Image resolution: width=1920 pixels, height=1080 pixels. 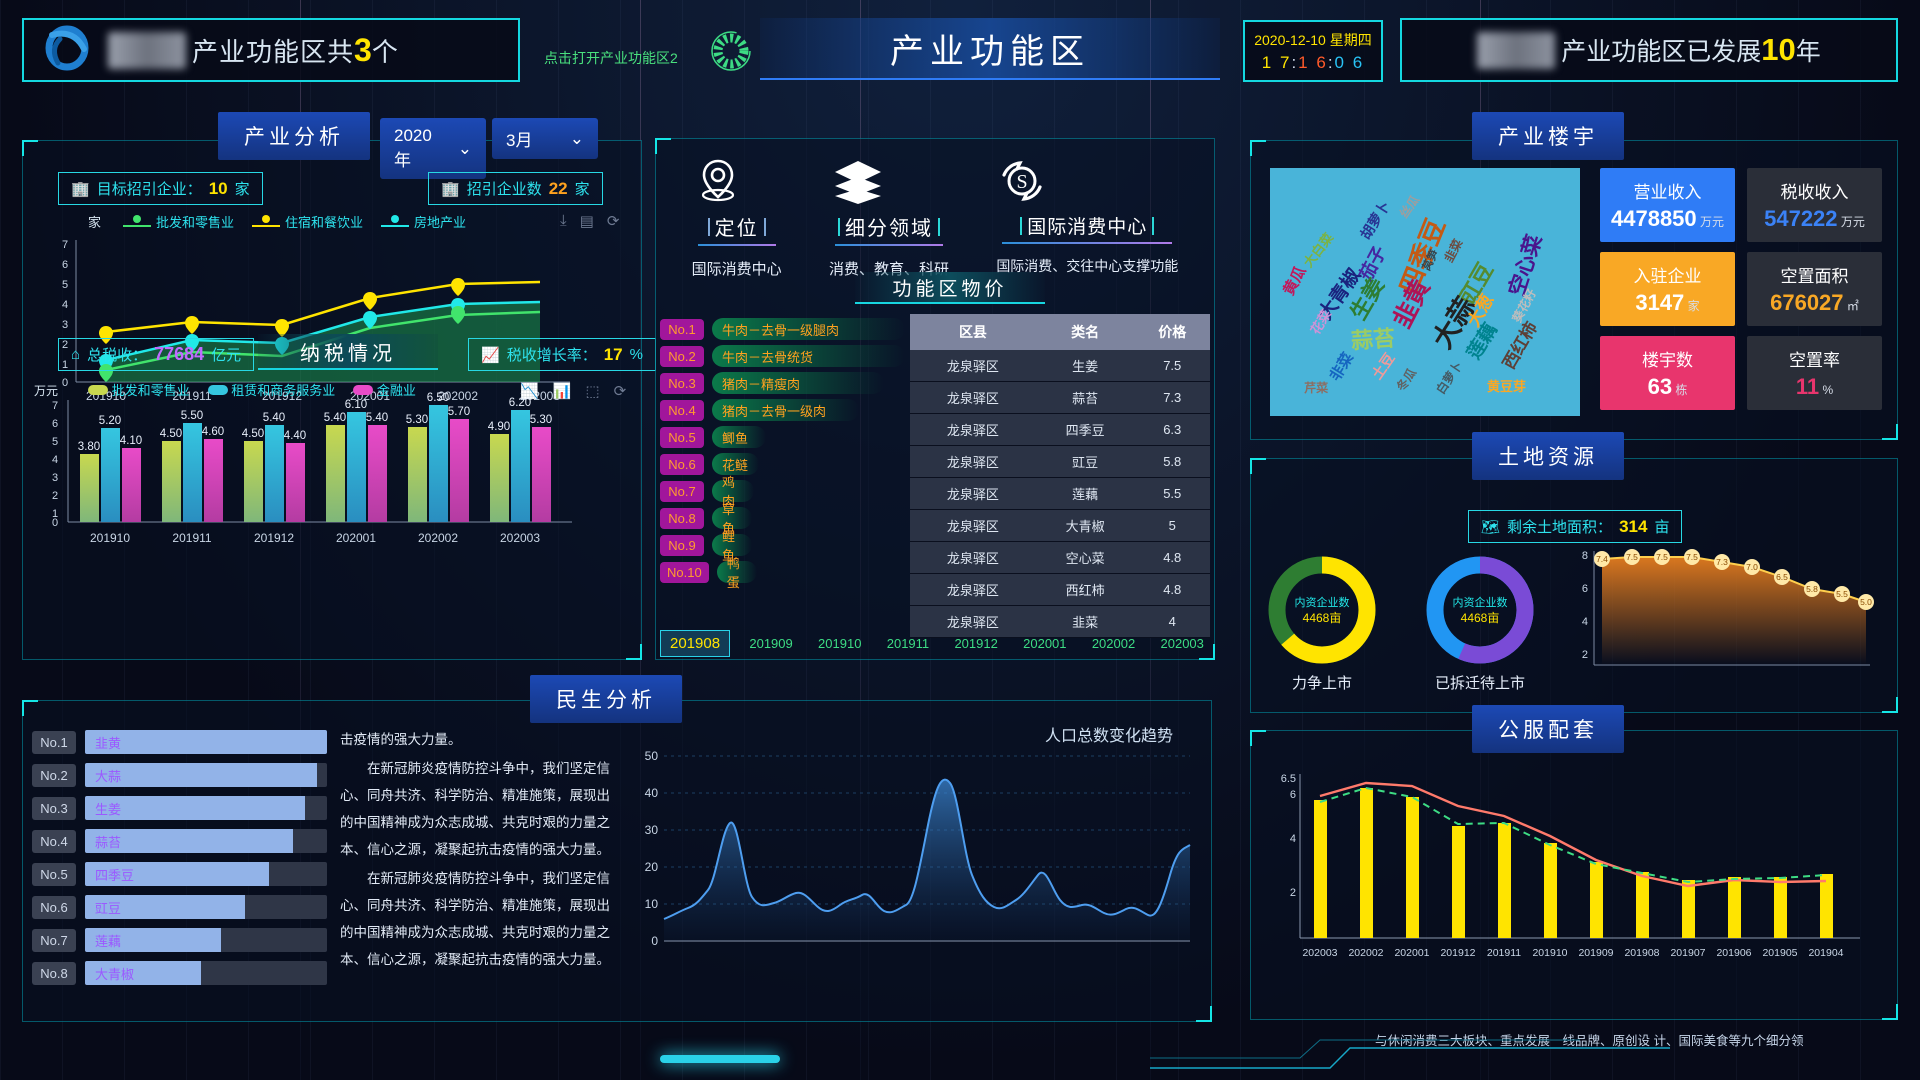 What do you see at coordinates (1060, 366) in the screenshot?
I see `table-row: 龙泉驿区 生姜 7.5` at bounding box center [1060, 366].